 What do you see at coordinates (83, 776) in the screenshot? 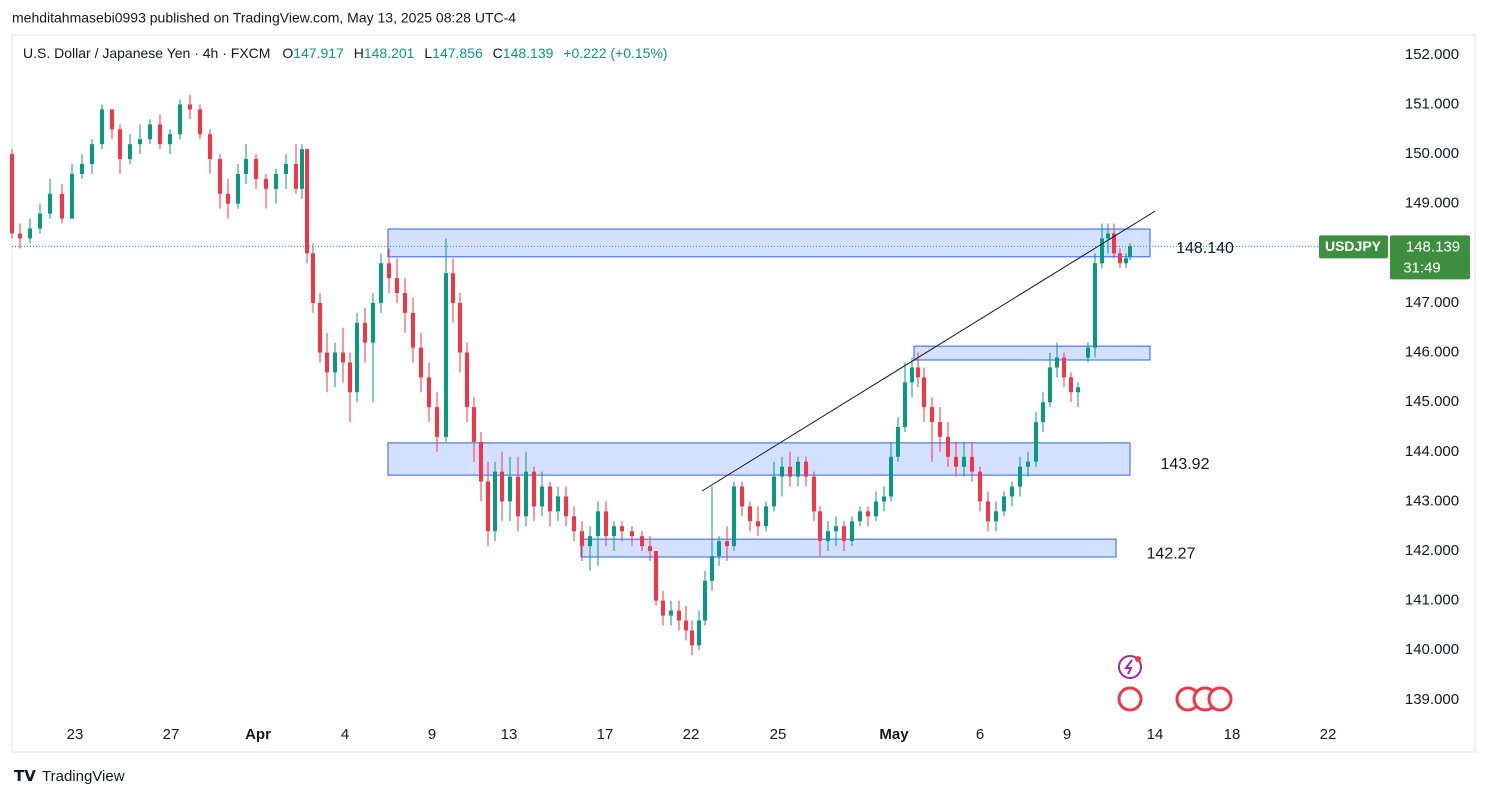
I see `footer-brand: TradingView` at bounding box center [83, 776].